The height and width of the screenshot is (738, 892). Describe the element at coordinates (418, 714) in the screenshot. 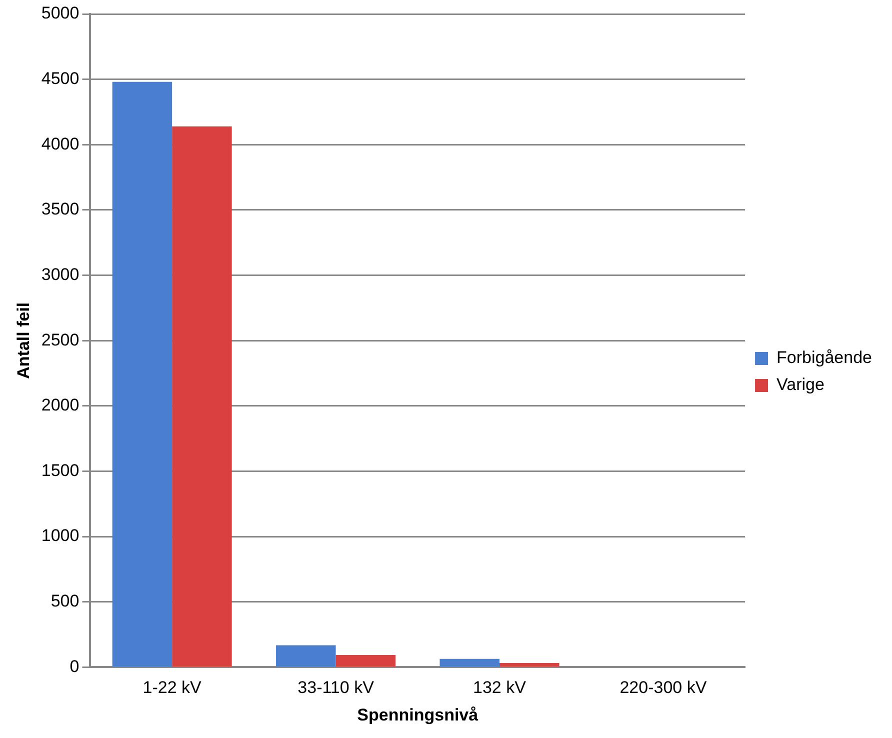

I see `x-axis-title: Spenningsnivå` at that location.